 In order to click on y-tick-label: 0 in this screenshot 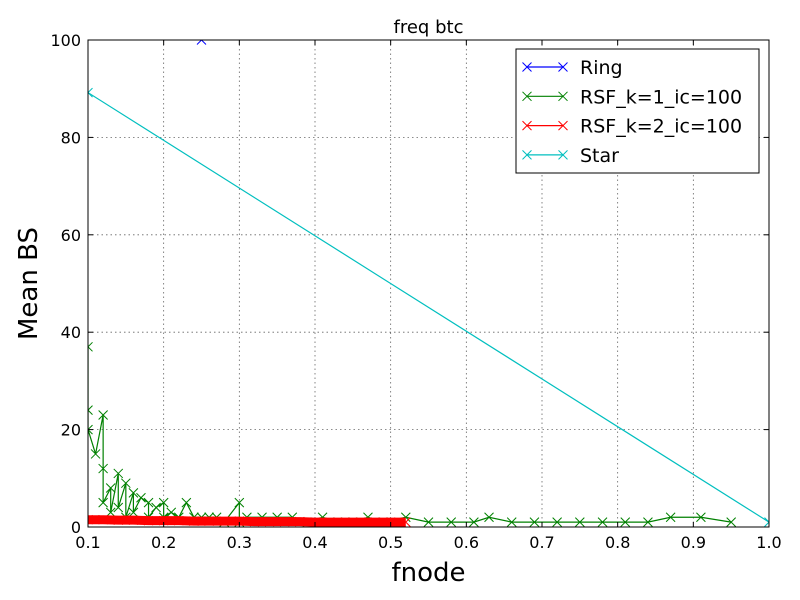, I will do `click(76, 527)`.